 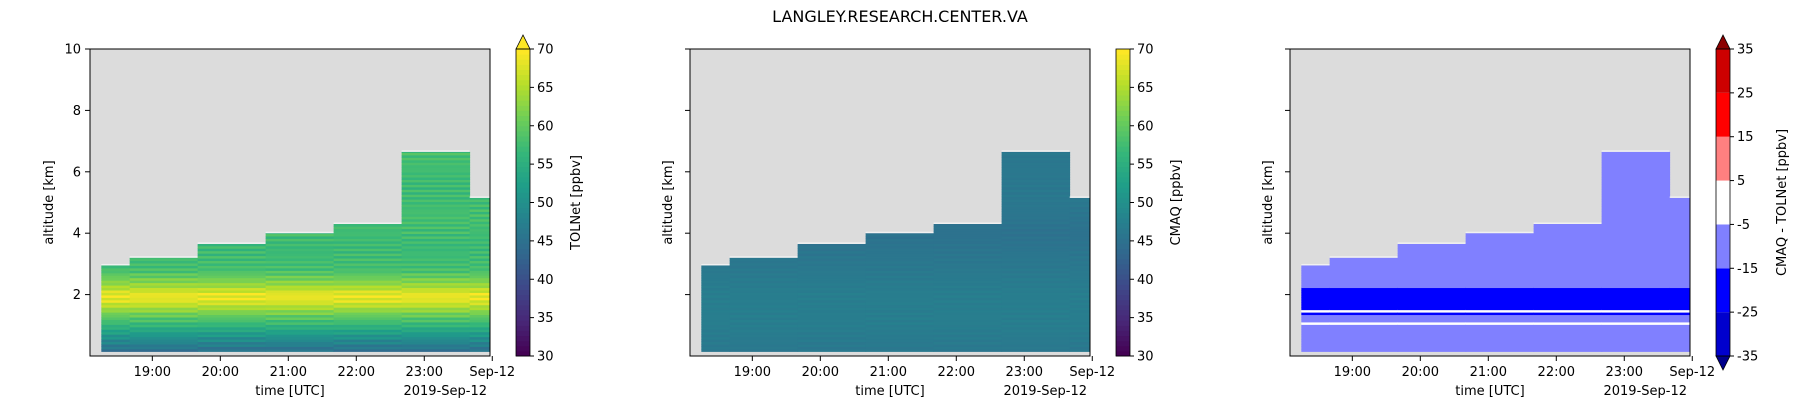 I want to click on x-tick-label: 21:00, so click(x=288, y=372).